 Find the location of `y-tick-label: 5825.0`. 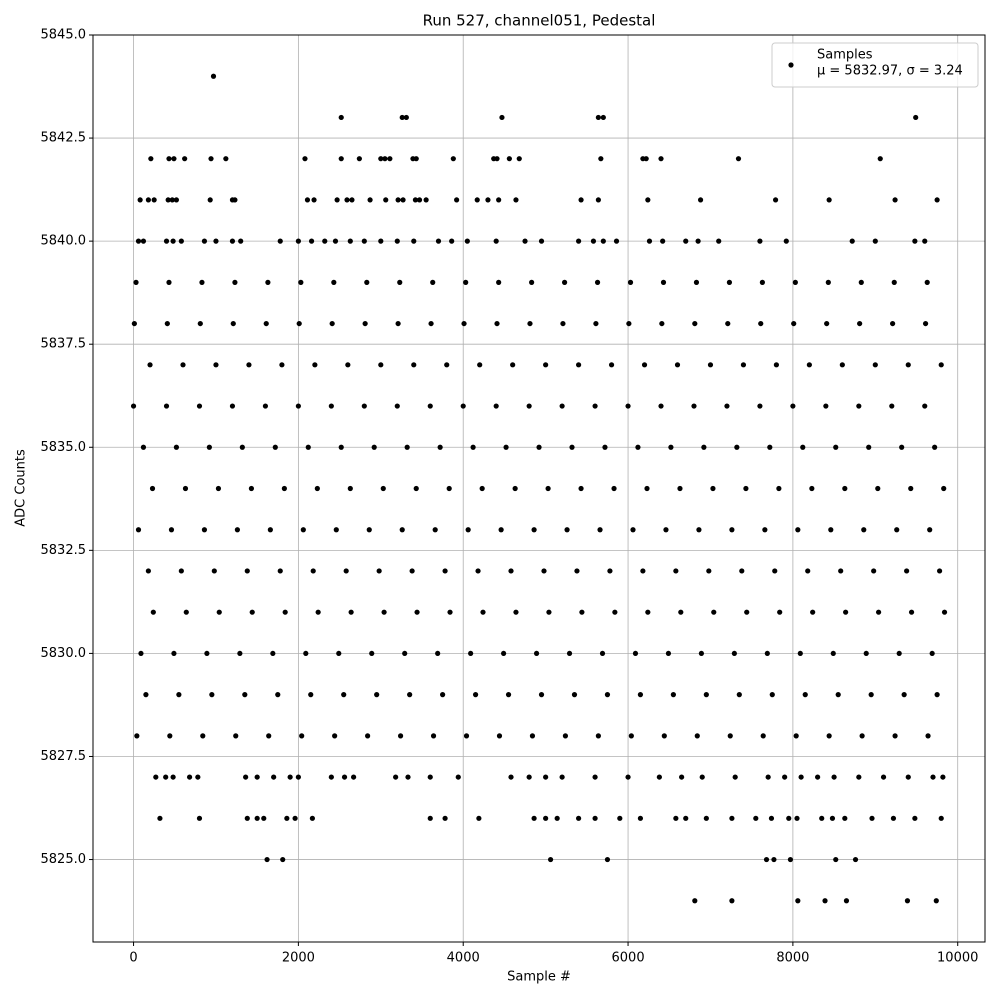

y-tick-label: 5825.0 is located at coordinates (64, 859).